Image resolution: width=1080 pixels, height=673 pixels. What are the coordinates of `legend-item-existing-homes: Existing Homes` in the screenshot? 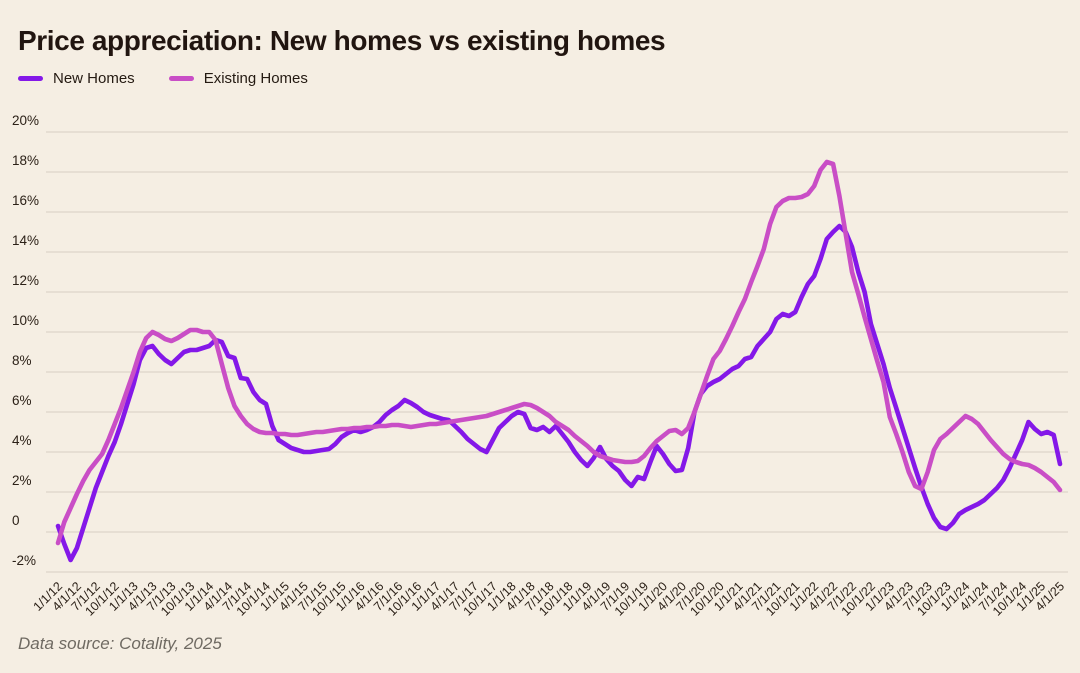 It's located at (238, 78).